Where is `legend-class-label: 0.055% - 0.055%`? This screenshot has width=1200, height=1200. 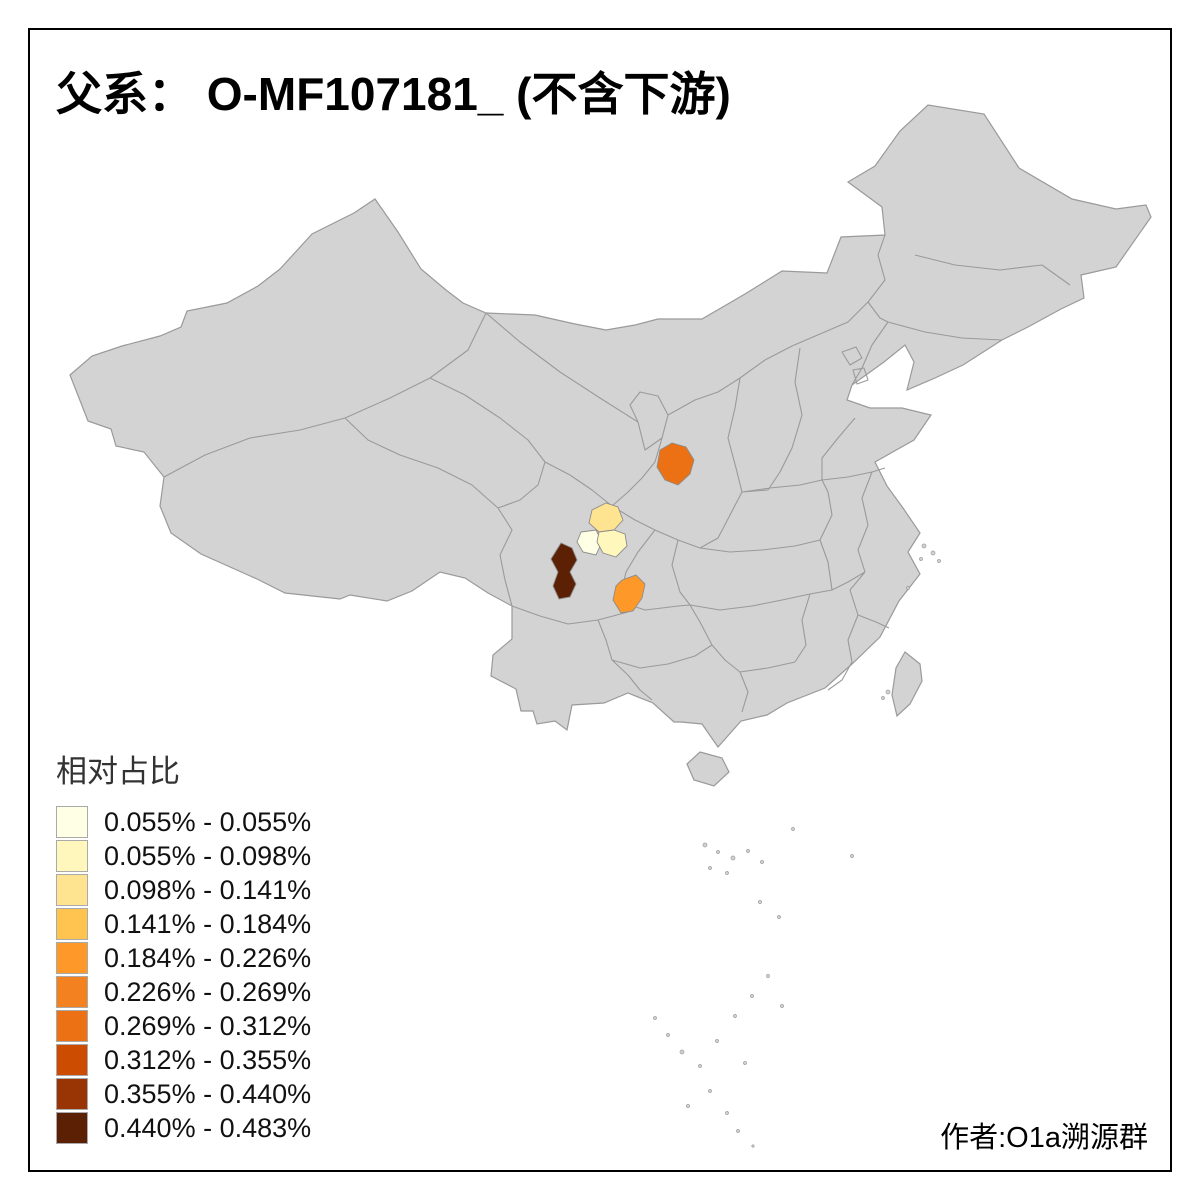
legend-class-label: 0.055% - 0.055% is located at coordinates (208, 821).